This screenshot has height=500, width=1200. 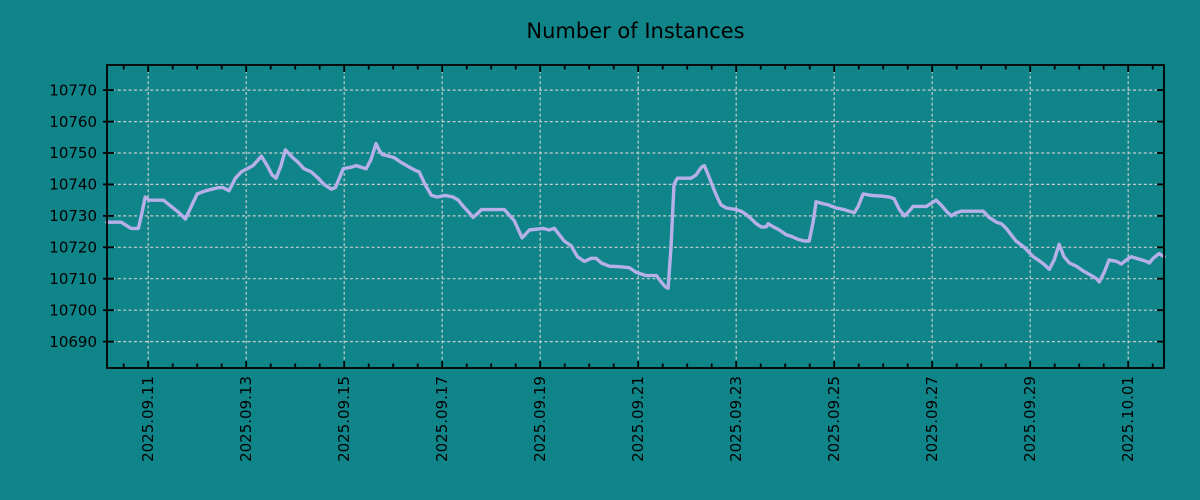 I want to click on y-tick-label: 10730, so click(x=73, y=216).